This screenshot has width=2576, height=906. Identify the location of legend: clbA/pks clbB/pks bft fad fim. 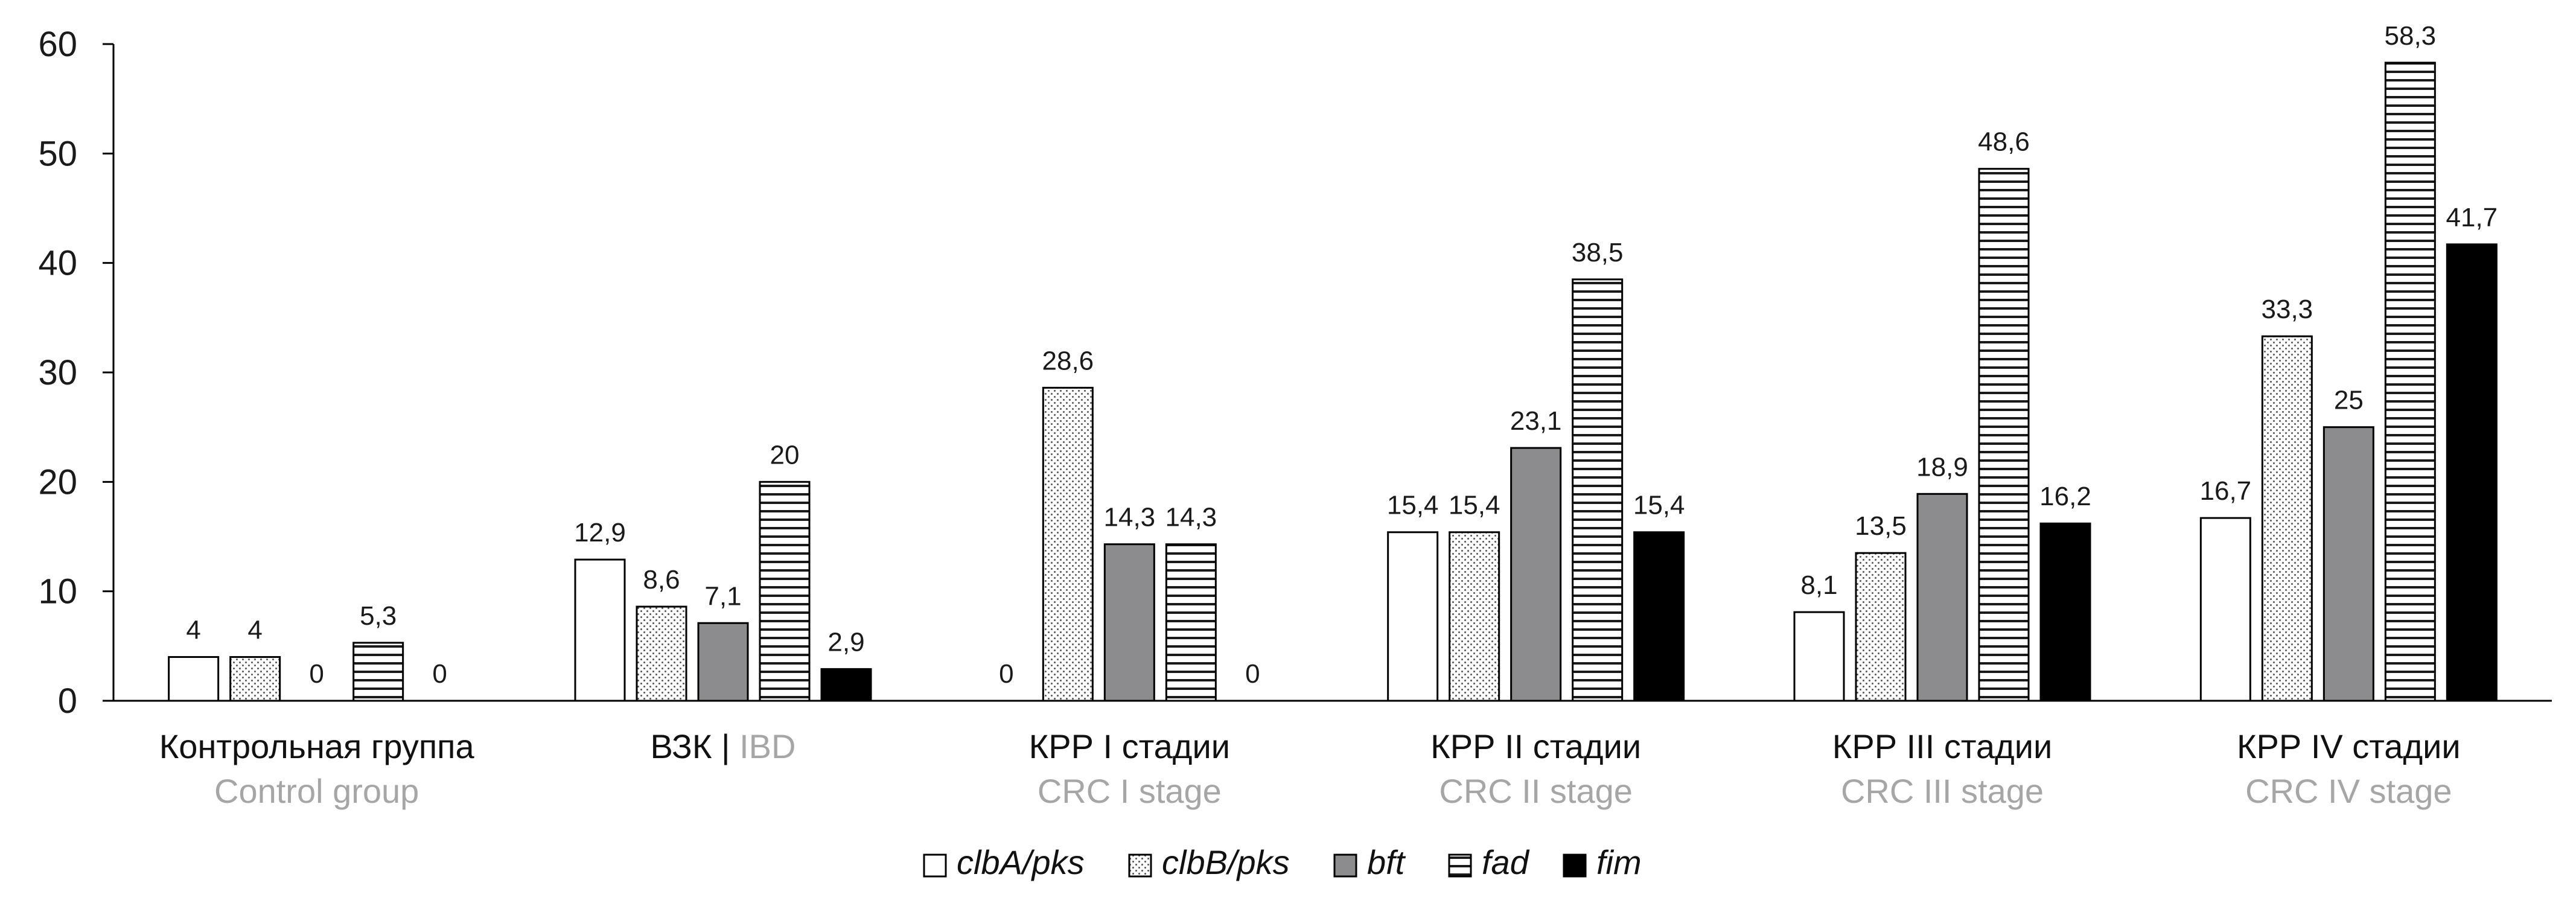
(1282, 862).